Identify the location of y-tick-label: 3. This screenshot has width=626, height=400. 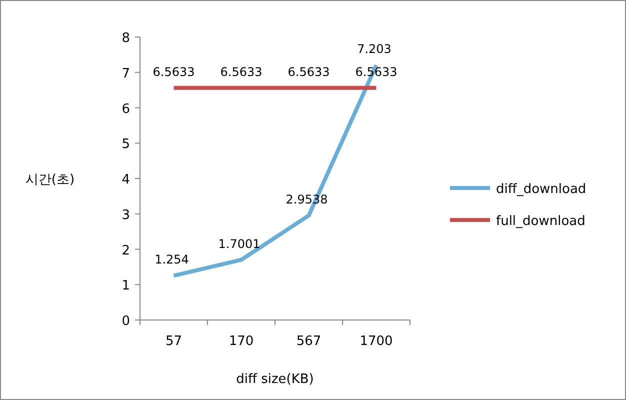
(126, 215).